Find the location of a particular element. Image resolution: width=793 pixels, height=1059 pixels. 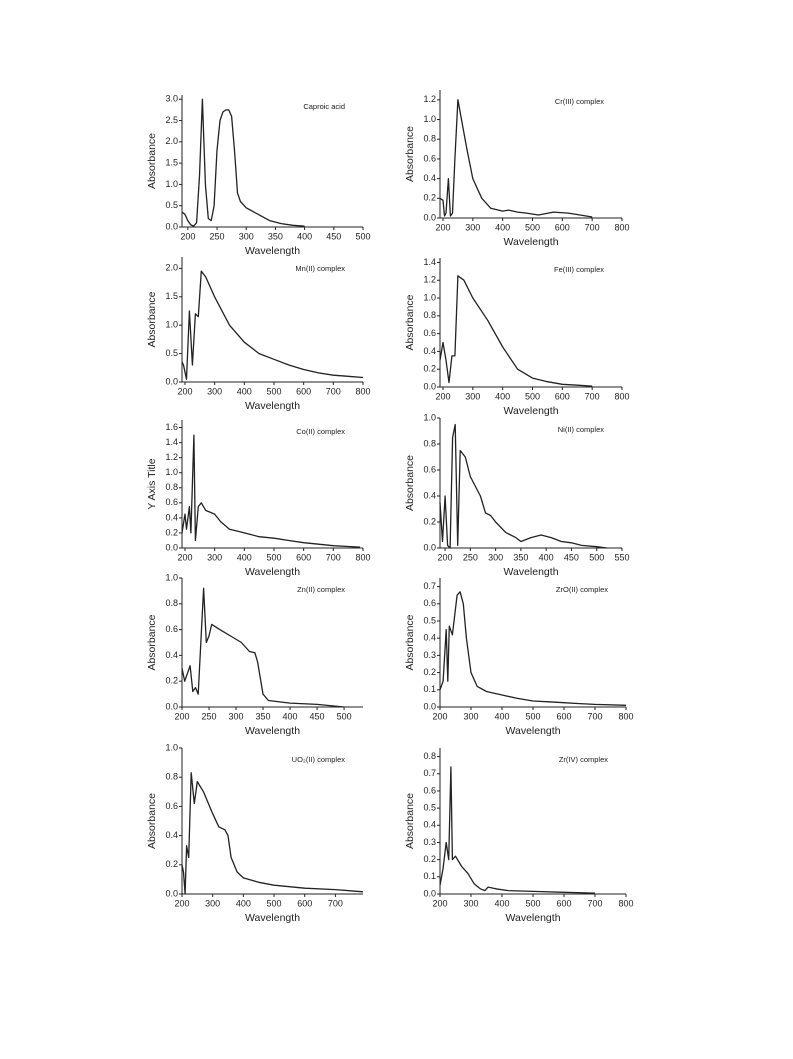

chart-title: Cr(III) complex is located at coordinates (579, 101).